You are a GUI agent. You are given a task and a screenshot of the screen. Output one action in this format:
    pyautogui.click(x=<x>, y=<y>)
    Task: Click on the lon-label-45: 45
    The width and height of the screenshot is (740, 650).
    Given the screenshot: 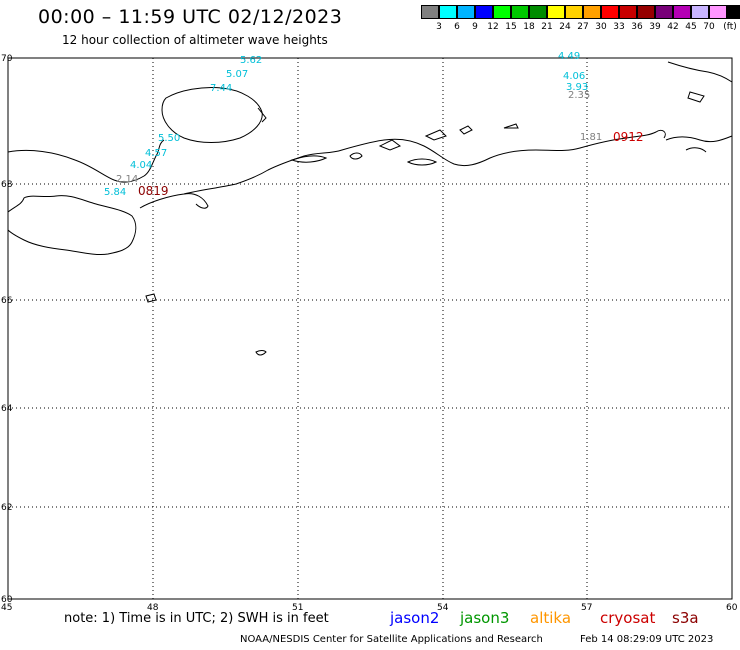 What is the action you would take?
    pyautogui.click(x=6, y=608)
    